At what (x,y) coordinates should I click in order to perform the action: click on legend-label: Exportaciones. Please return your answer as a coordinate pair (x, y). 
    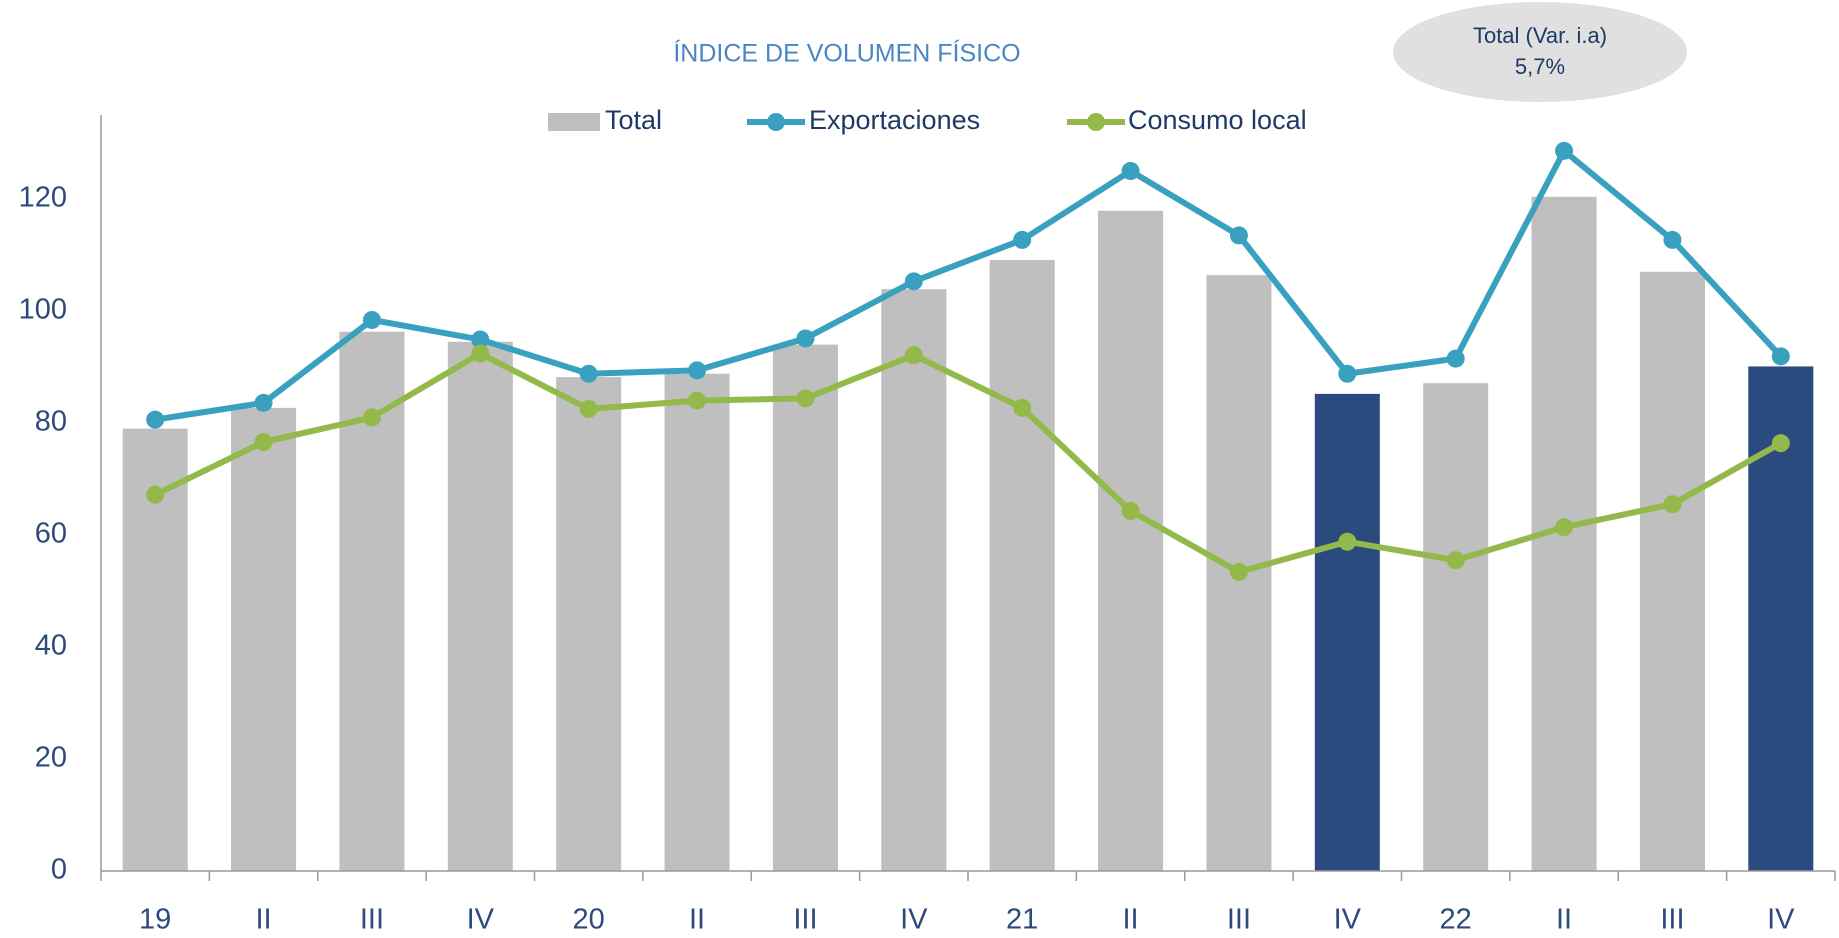
    Looking at the image, I should click on (894, 120).